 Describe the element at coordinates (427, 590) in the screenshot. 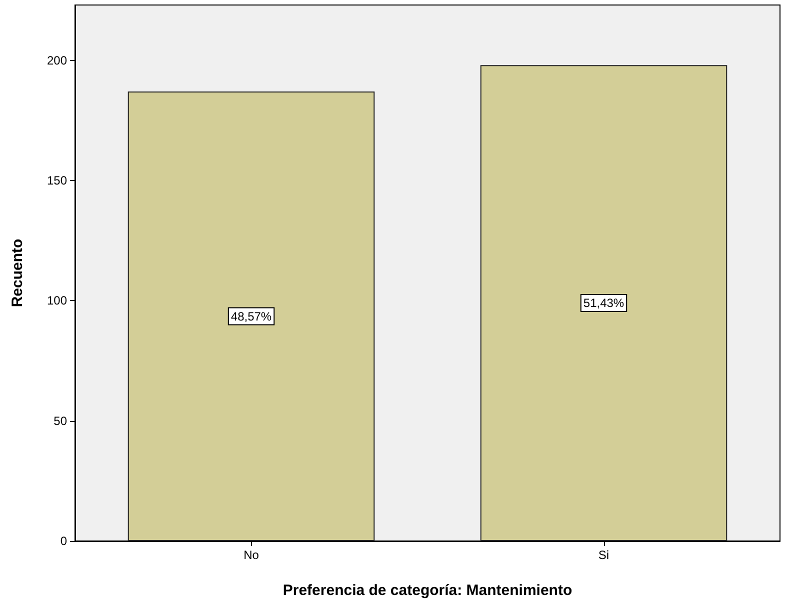

I see `x-axis-title: Preferencia de categoría: Mantenimiento` at that location.